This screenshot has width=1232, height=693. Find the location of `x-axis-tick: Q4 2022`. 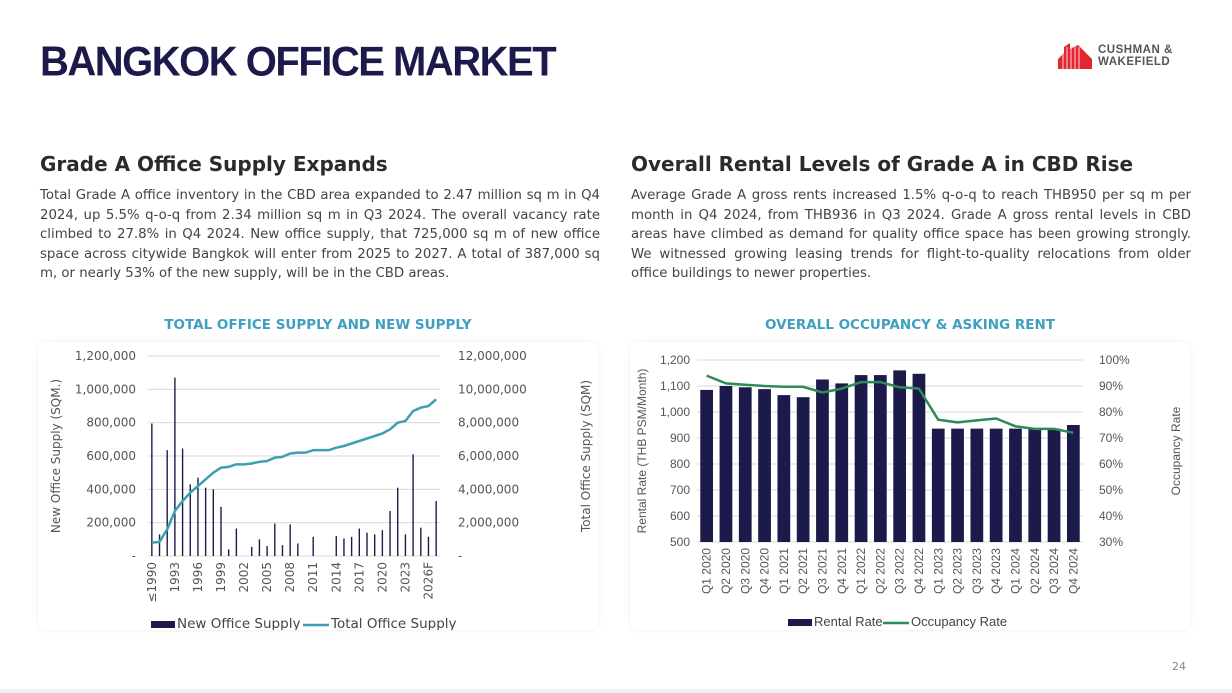

x-axis-tick: Q4 2022 is located at coordinates (919, 571).